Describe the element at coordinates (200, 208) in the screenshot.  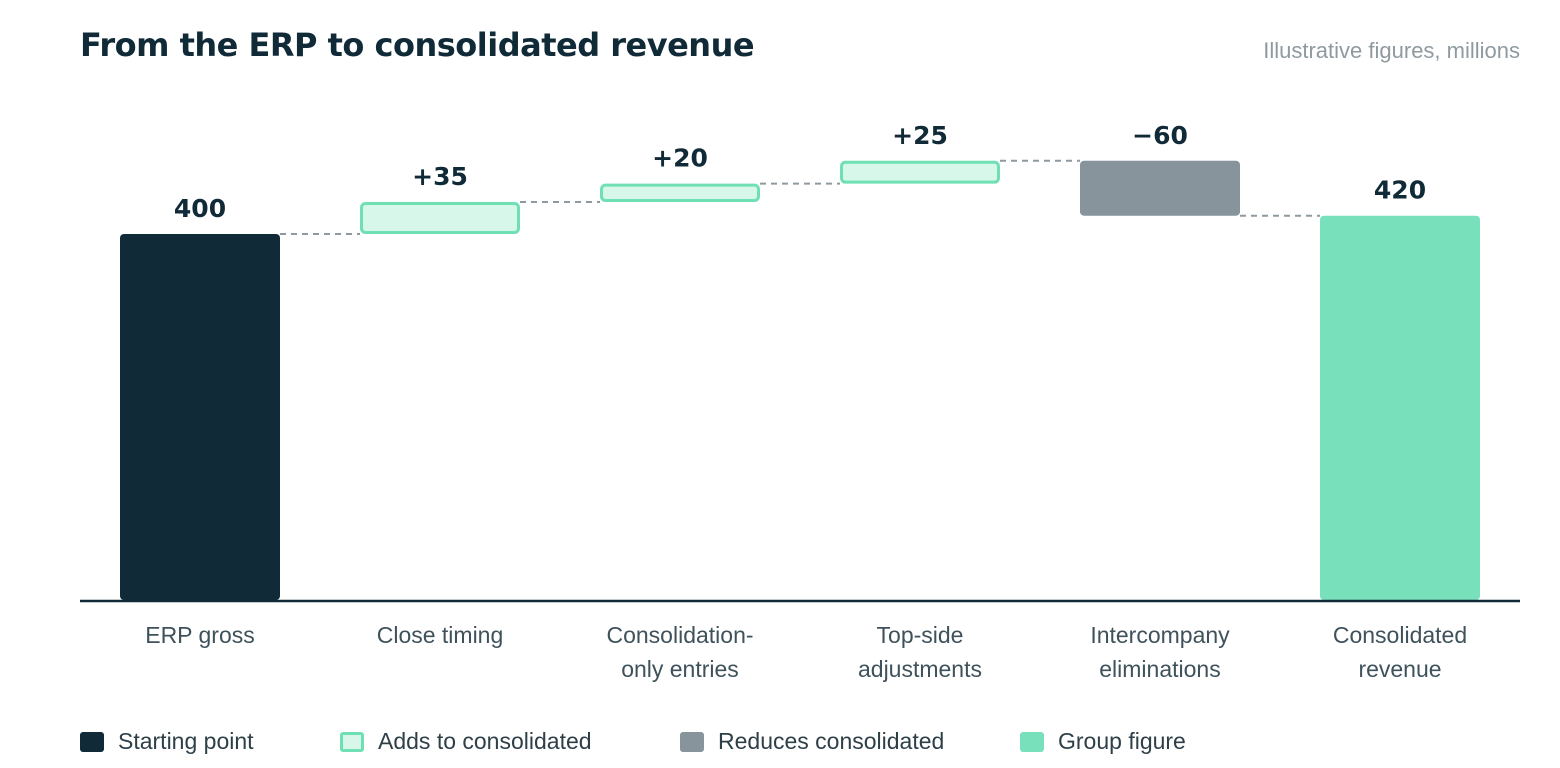
I see `value-label-1: 400` at that location.